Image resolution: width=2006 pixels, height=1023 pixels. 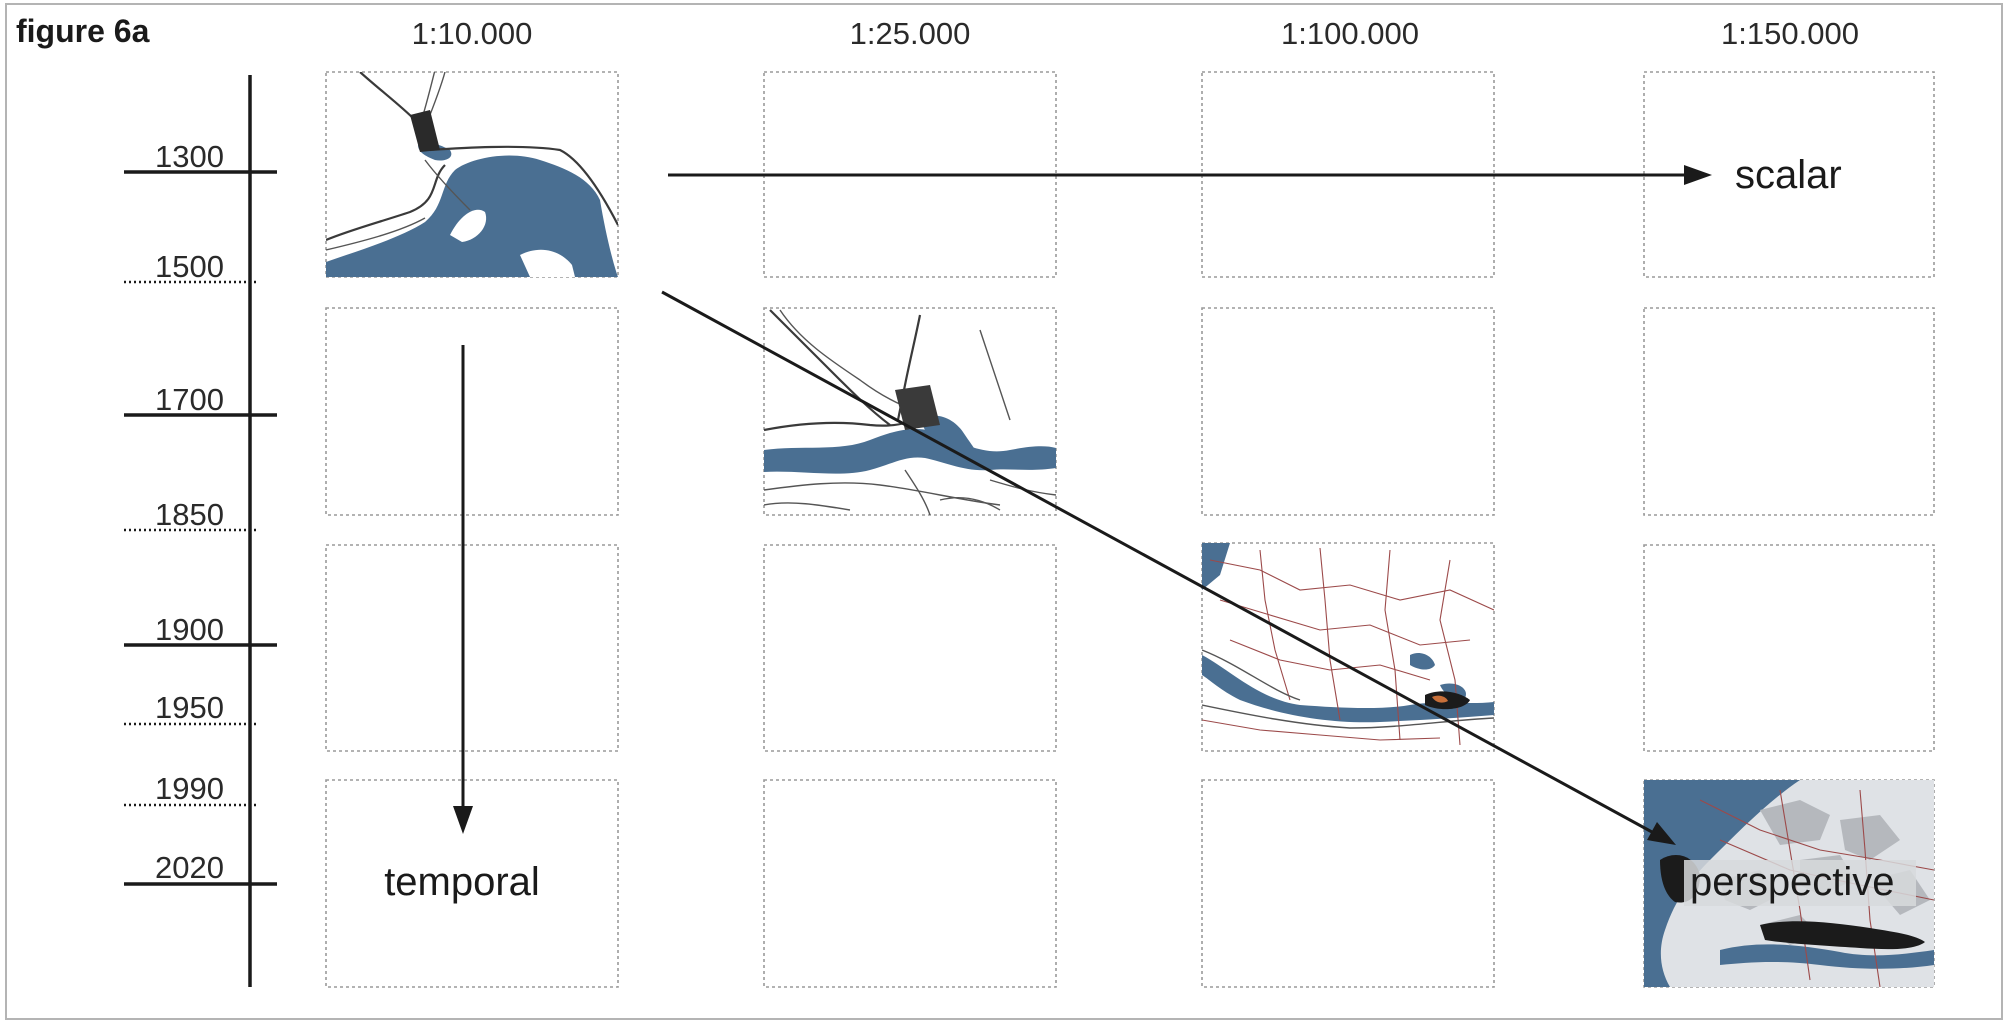 I want to click on year-label-1900: 1900, so click(x=189, y=629).